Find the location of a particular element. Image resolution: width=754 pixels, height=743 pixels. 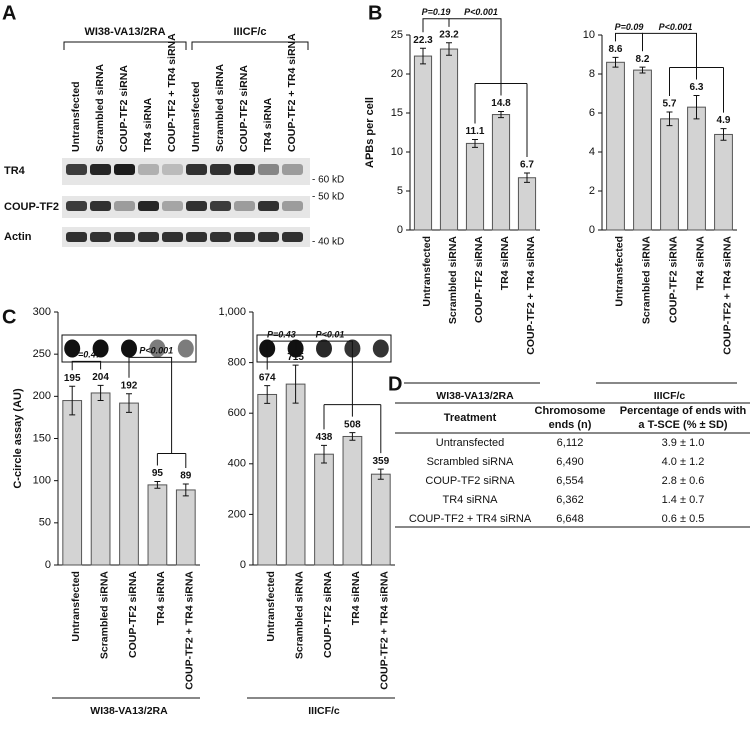

y-tick-label: 1,000 is located at coordinates (232, 312).